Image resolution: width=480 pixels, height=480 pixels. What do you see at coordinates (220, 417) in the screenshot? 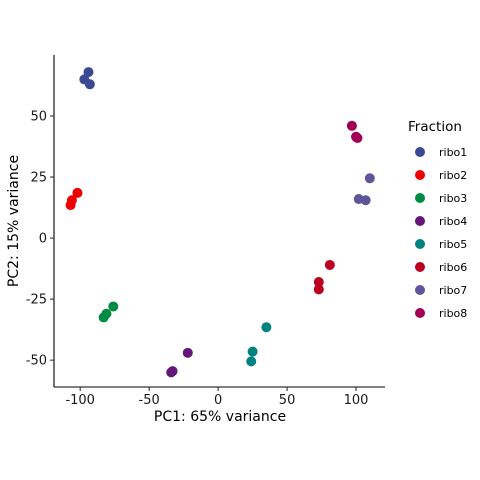
I see `x-axis-title: PC1: 65% variance` at bounding box center [220, 417].